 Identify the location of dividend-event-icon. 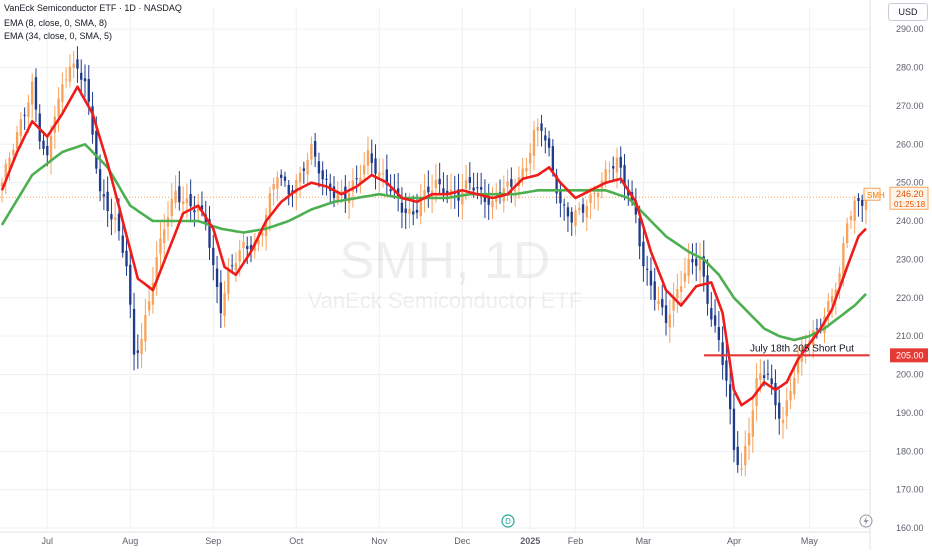
(508, 521).